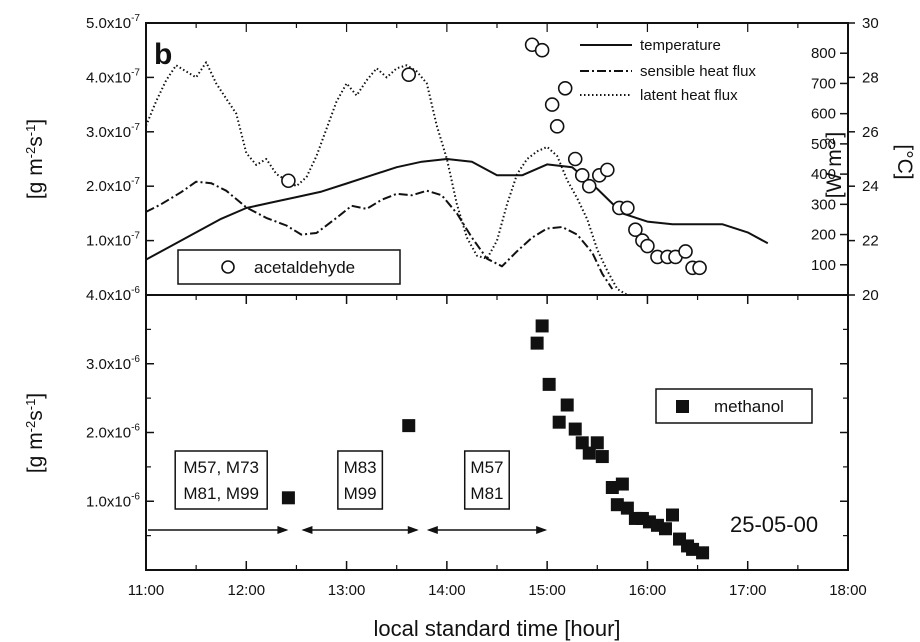 Image resolution: width=920 pixels, height=642 pixels. I want to click on methanol-legend-box: methanol, so click(734, 406).